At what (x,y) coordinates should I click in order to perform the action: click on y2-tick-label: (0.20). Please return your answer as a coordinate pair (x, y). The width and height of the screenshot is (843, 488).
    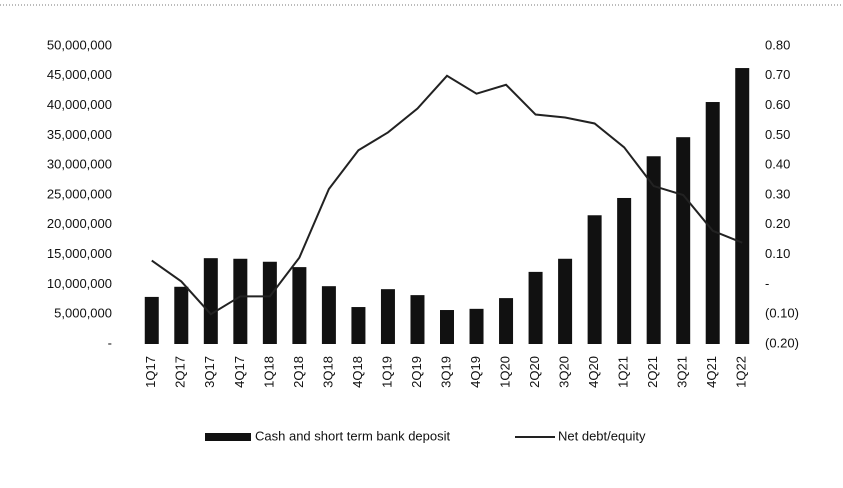
    Looking at the image, I should click on (782, 342).